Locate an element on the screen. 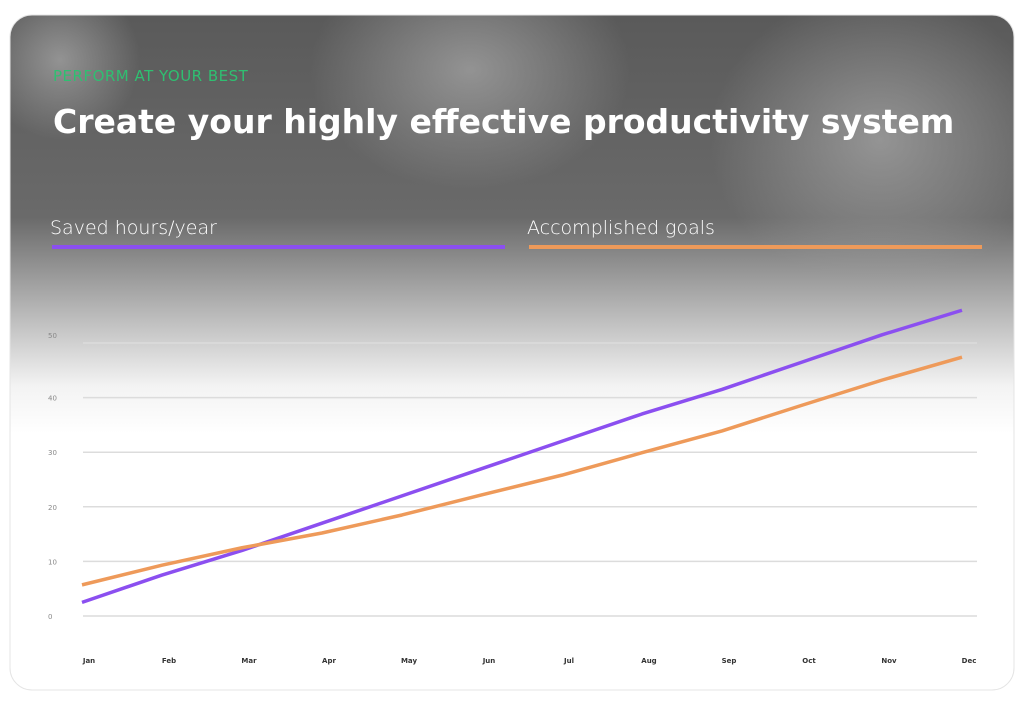  y-tick-label: 50 is located at coordinates (52, 336).